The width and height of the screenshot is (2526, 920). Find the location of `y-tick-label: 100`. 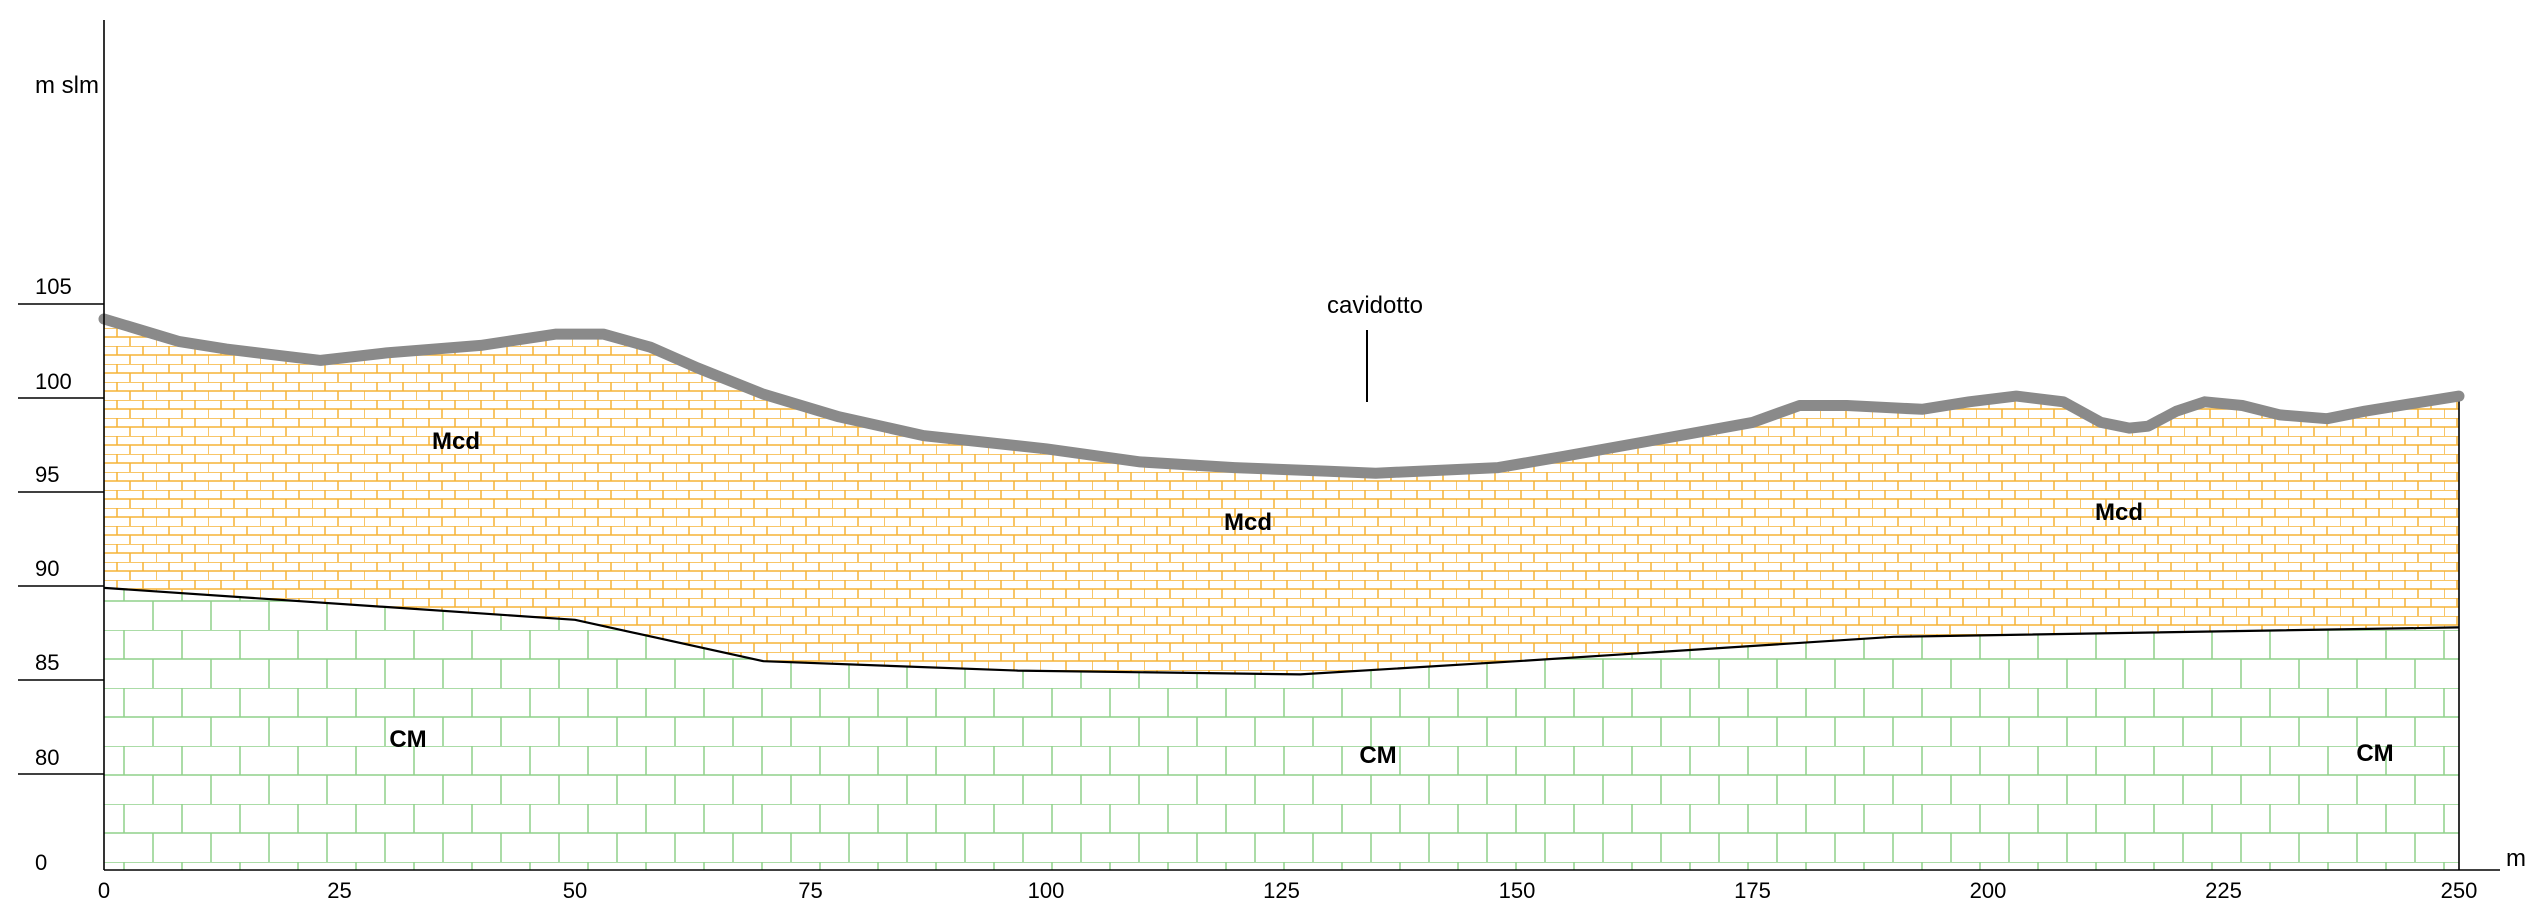

y-tick-label: 100 is located at coordinates (53, 381).